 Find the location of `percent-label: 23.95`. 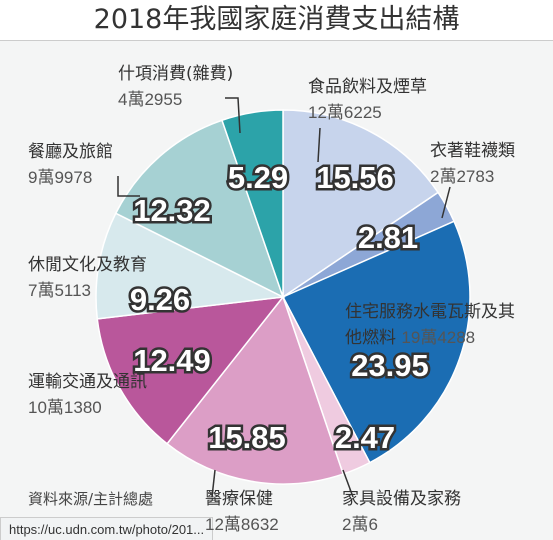

percent-label: 23.95 is located at coordinates (390, 365).